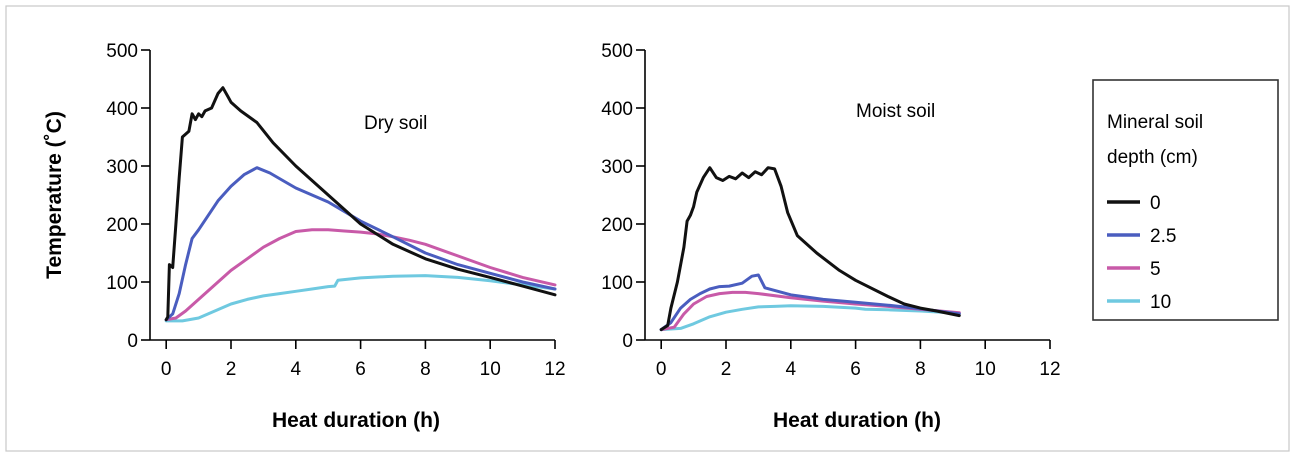  I want to click on moist-soil-x-tick-label: 0, so click(661, 369).